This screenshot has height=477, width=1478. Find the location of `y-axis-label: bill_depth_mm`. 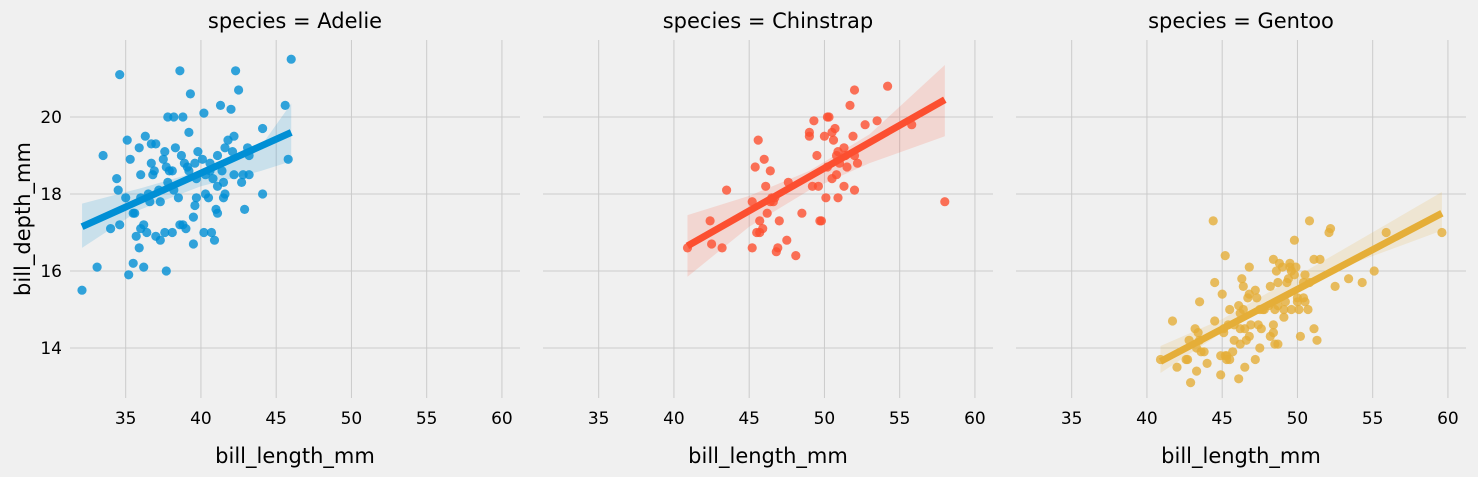

y-axis-label: bill_depth_mm is located at coordinates (23, 219).